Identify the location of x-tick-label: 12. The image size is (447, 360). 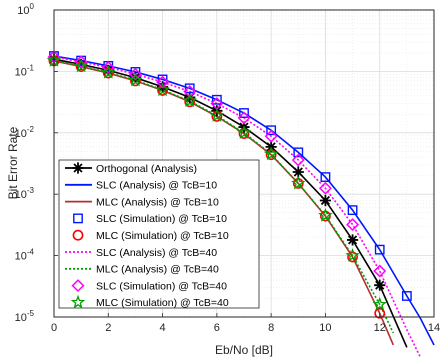
(380, 328).